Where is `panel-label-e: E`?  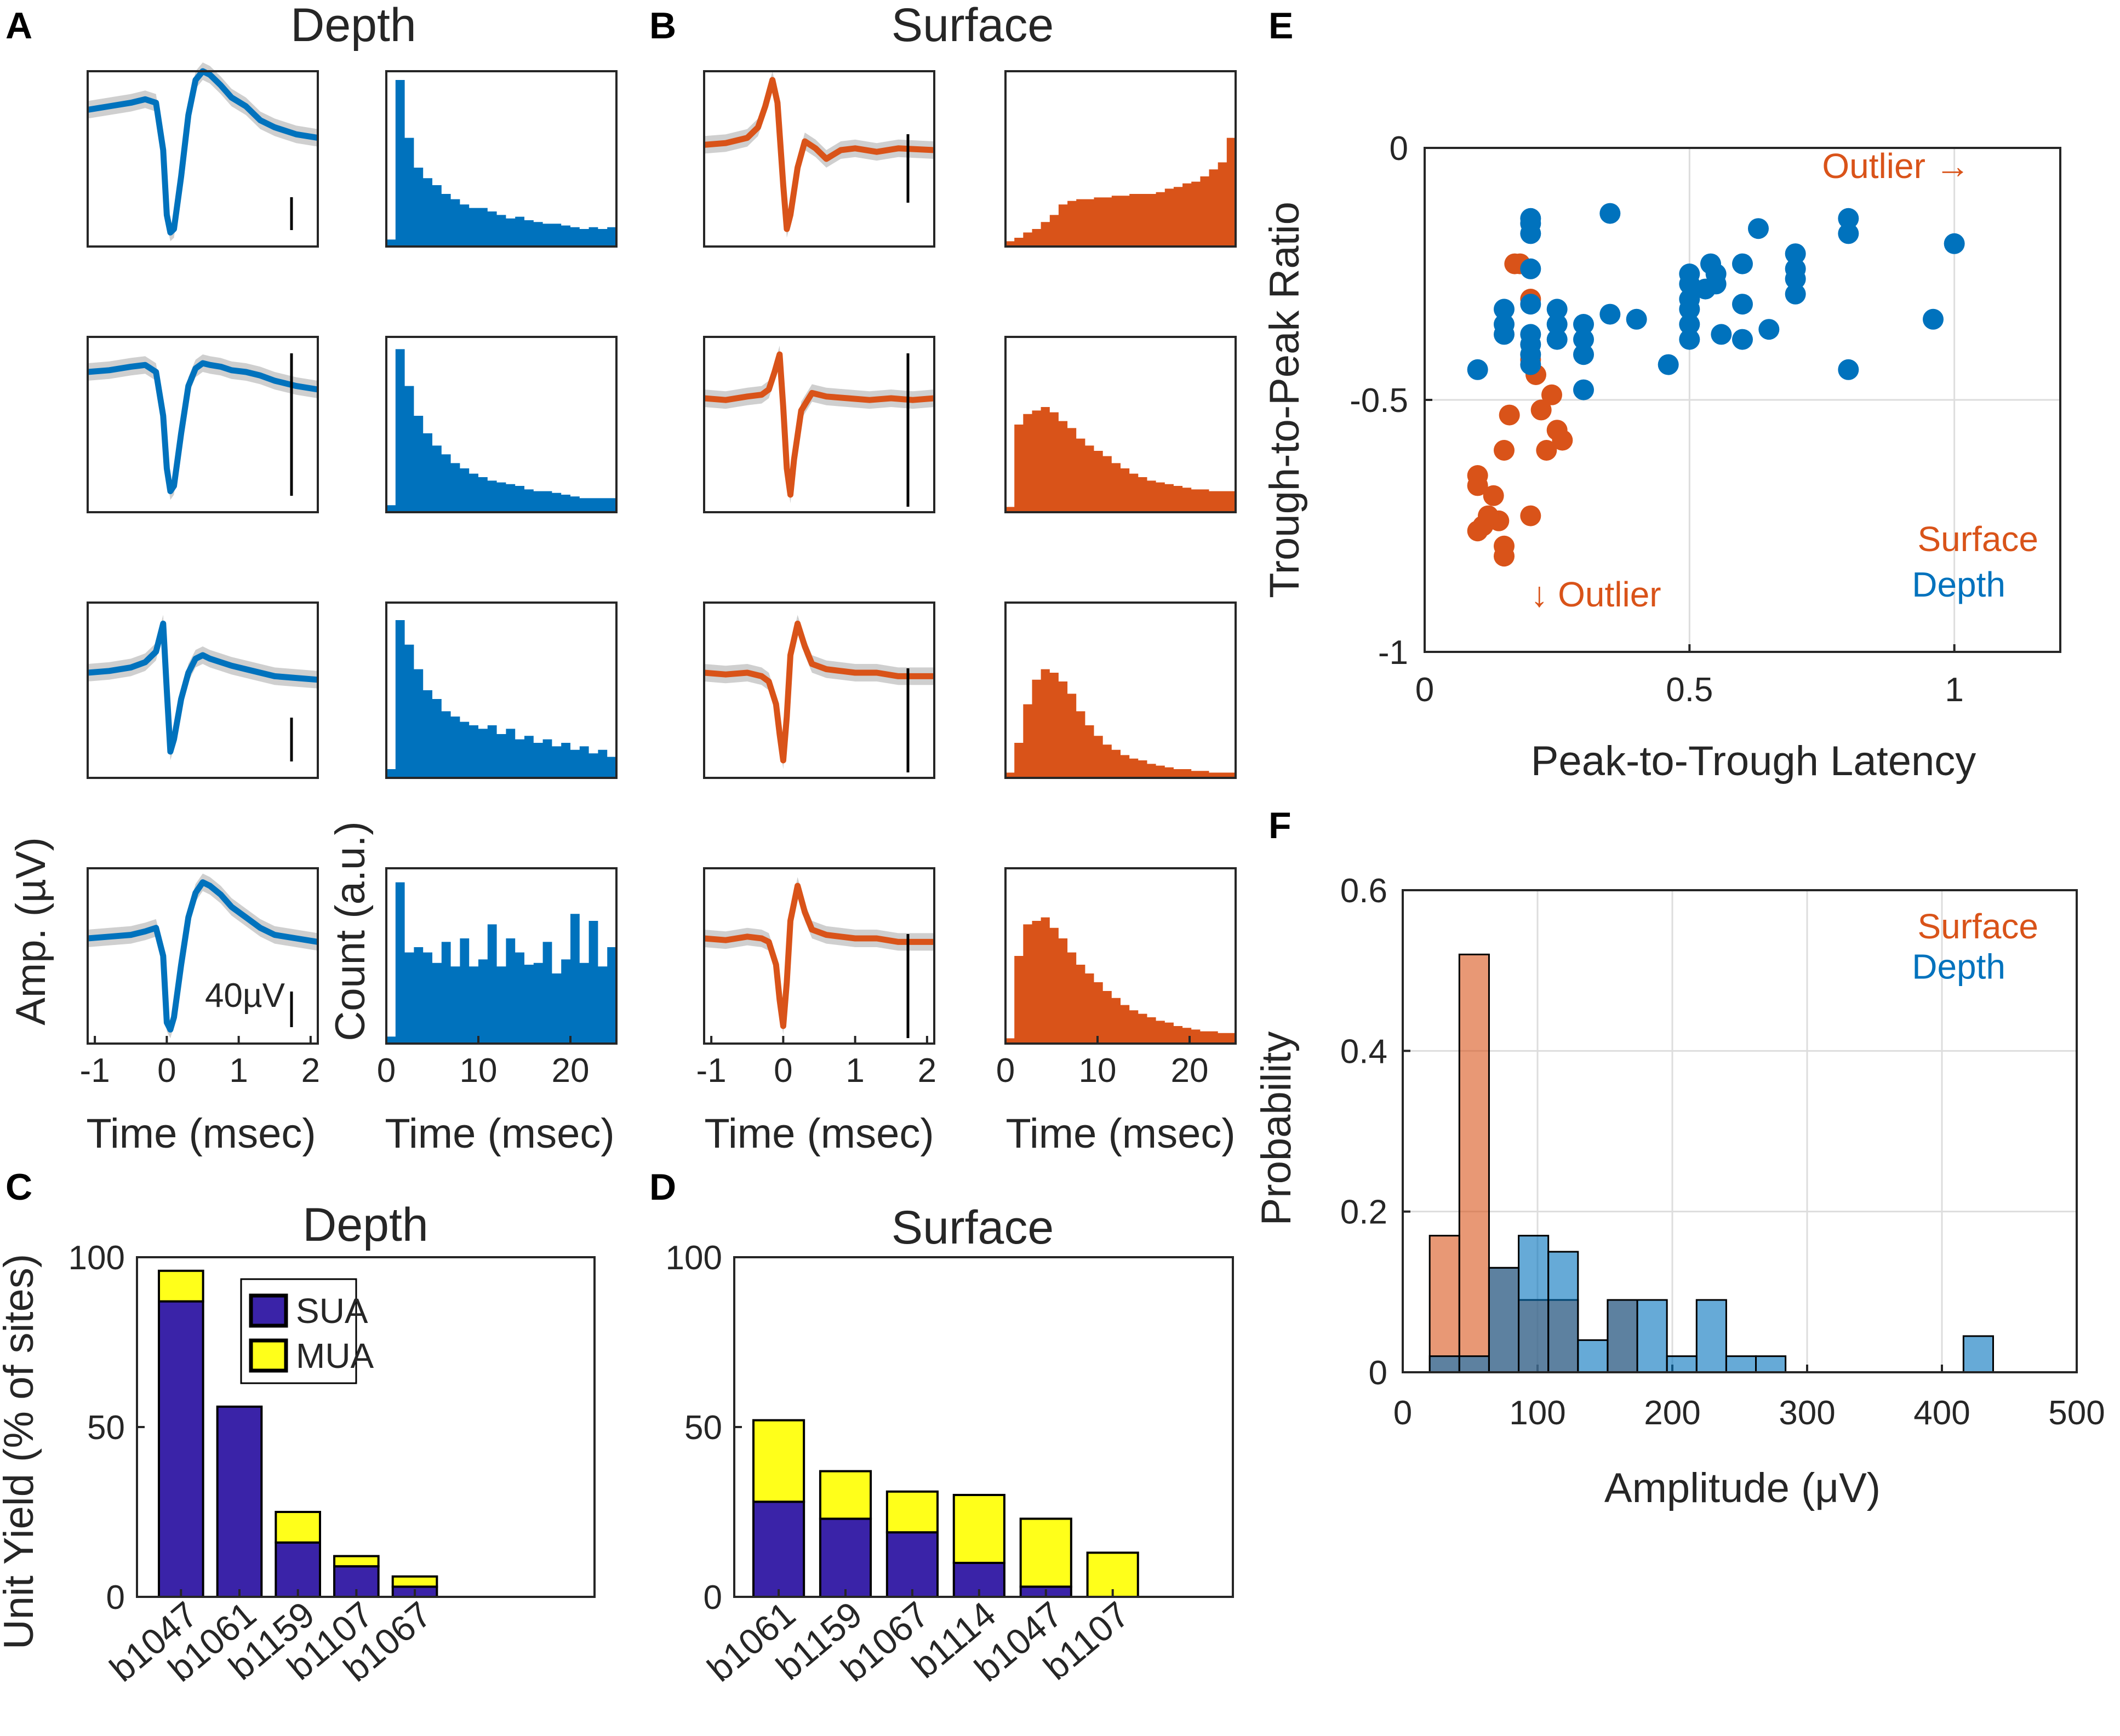
panel-label-e: E is located at coordinates (1280, 26).